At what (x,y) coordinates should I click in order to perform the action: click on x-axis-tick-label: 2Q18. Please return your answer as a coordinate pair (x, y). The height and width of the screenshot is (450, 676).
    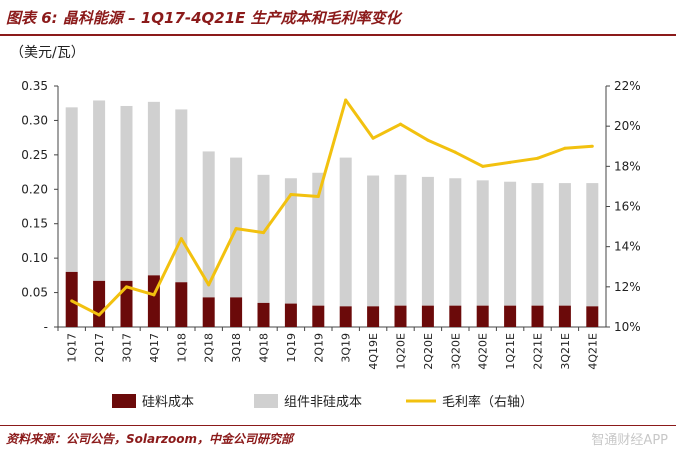
    Looking at the image, I should click on (209, 348).